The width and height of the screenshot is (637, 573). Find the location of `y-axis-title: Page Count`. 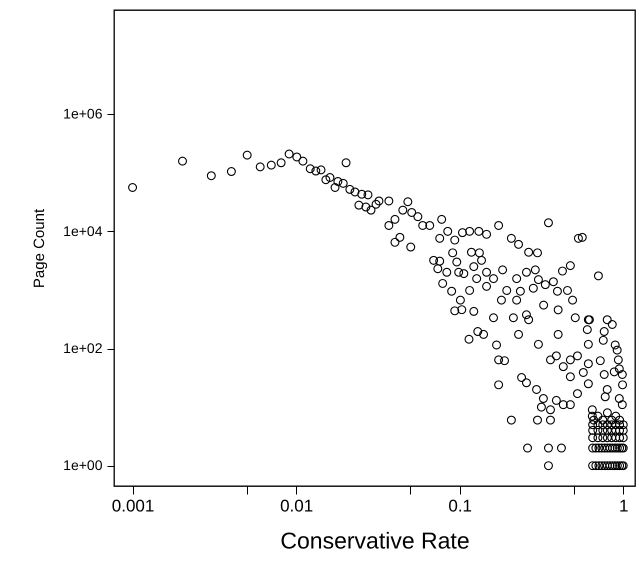

y-axis-title: Page Count is located at coordinates (39, 248).